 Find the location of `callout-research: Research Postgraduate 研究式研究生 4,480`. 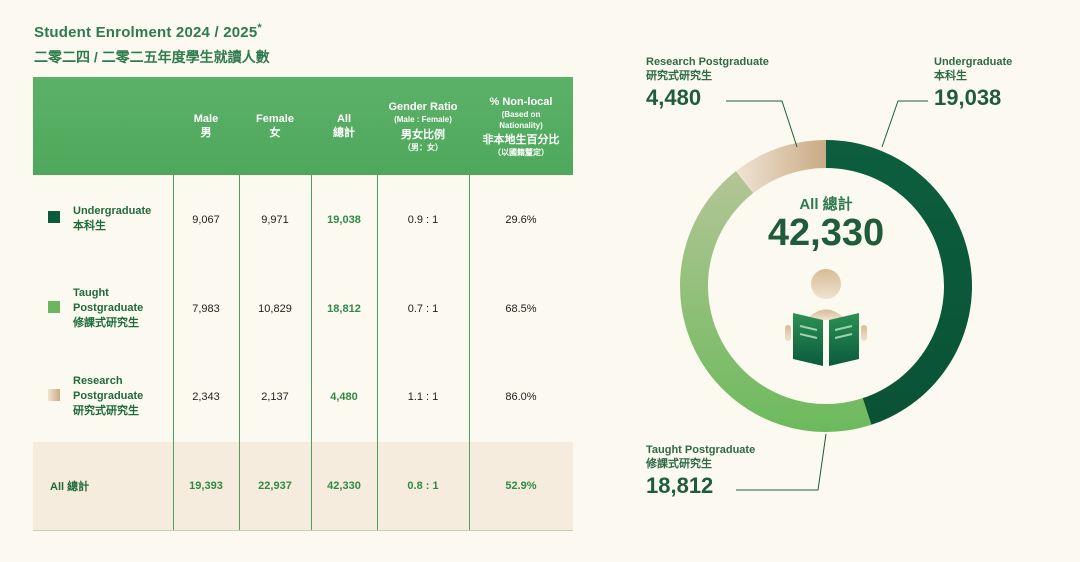

callout-research: Research Postgraduate 研究式研究生 4,480 is located at coordinates (707, 83).